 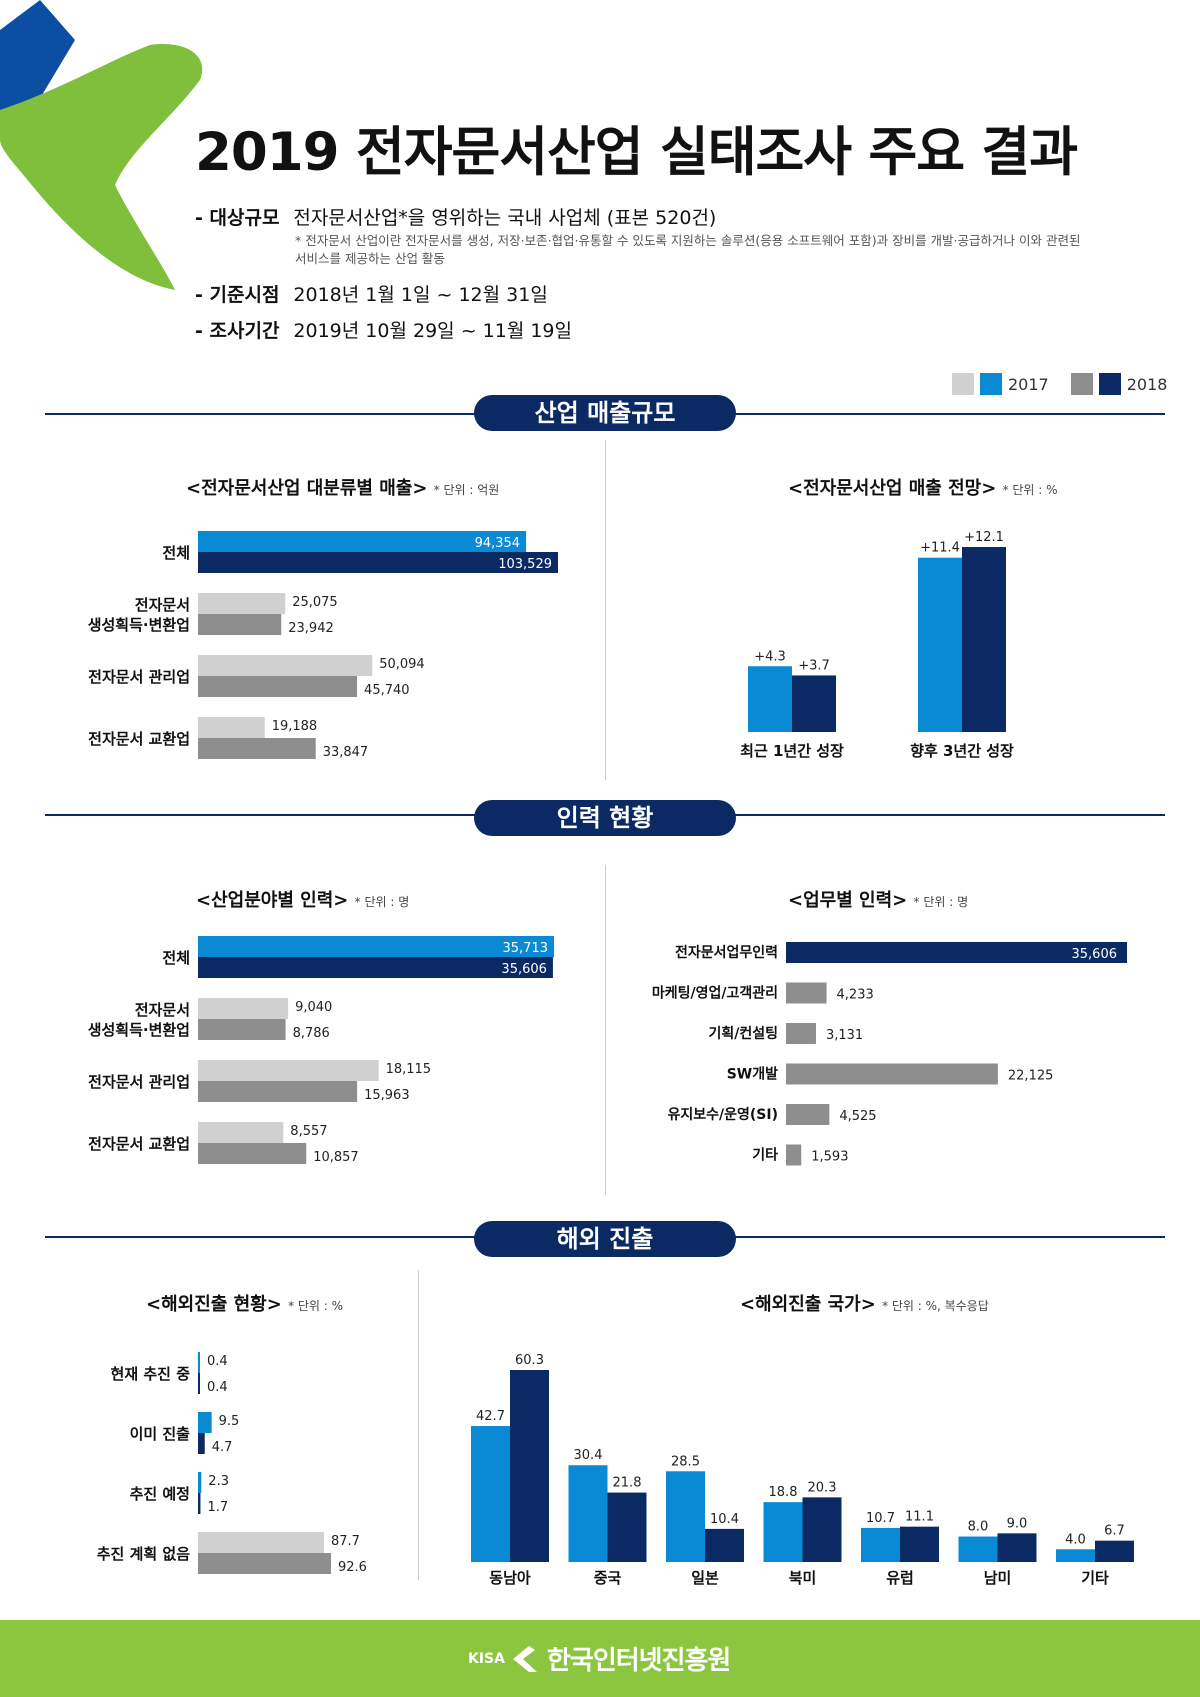 What do you see at coordinates (705, 1578) in the screenshot?
I see `category-label: 일본` at bounding box center [705, 1578].